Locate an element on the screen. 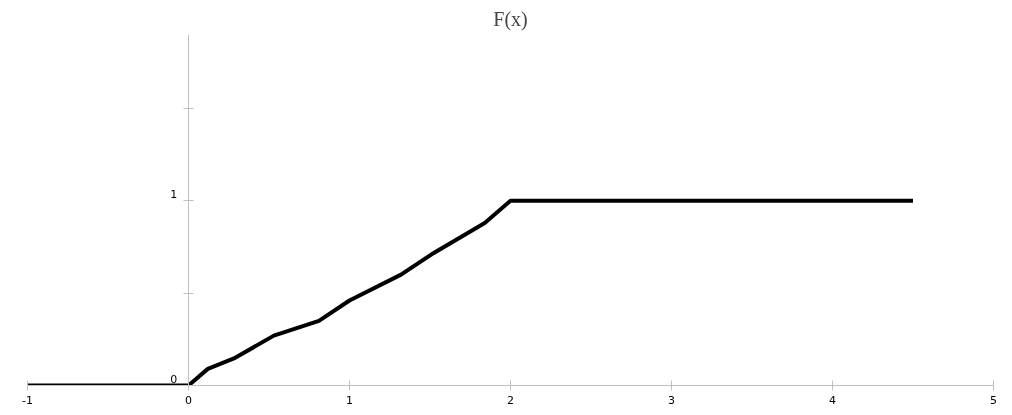 This screenshot has height=415, width=1012. chart-title: F(x) is located at coordinates (510, 19).